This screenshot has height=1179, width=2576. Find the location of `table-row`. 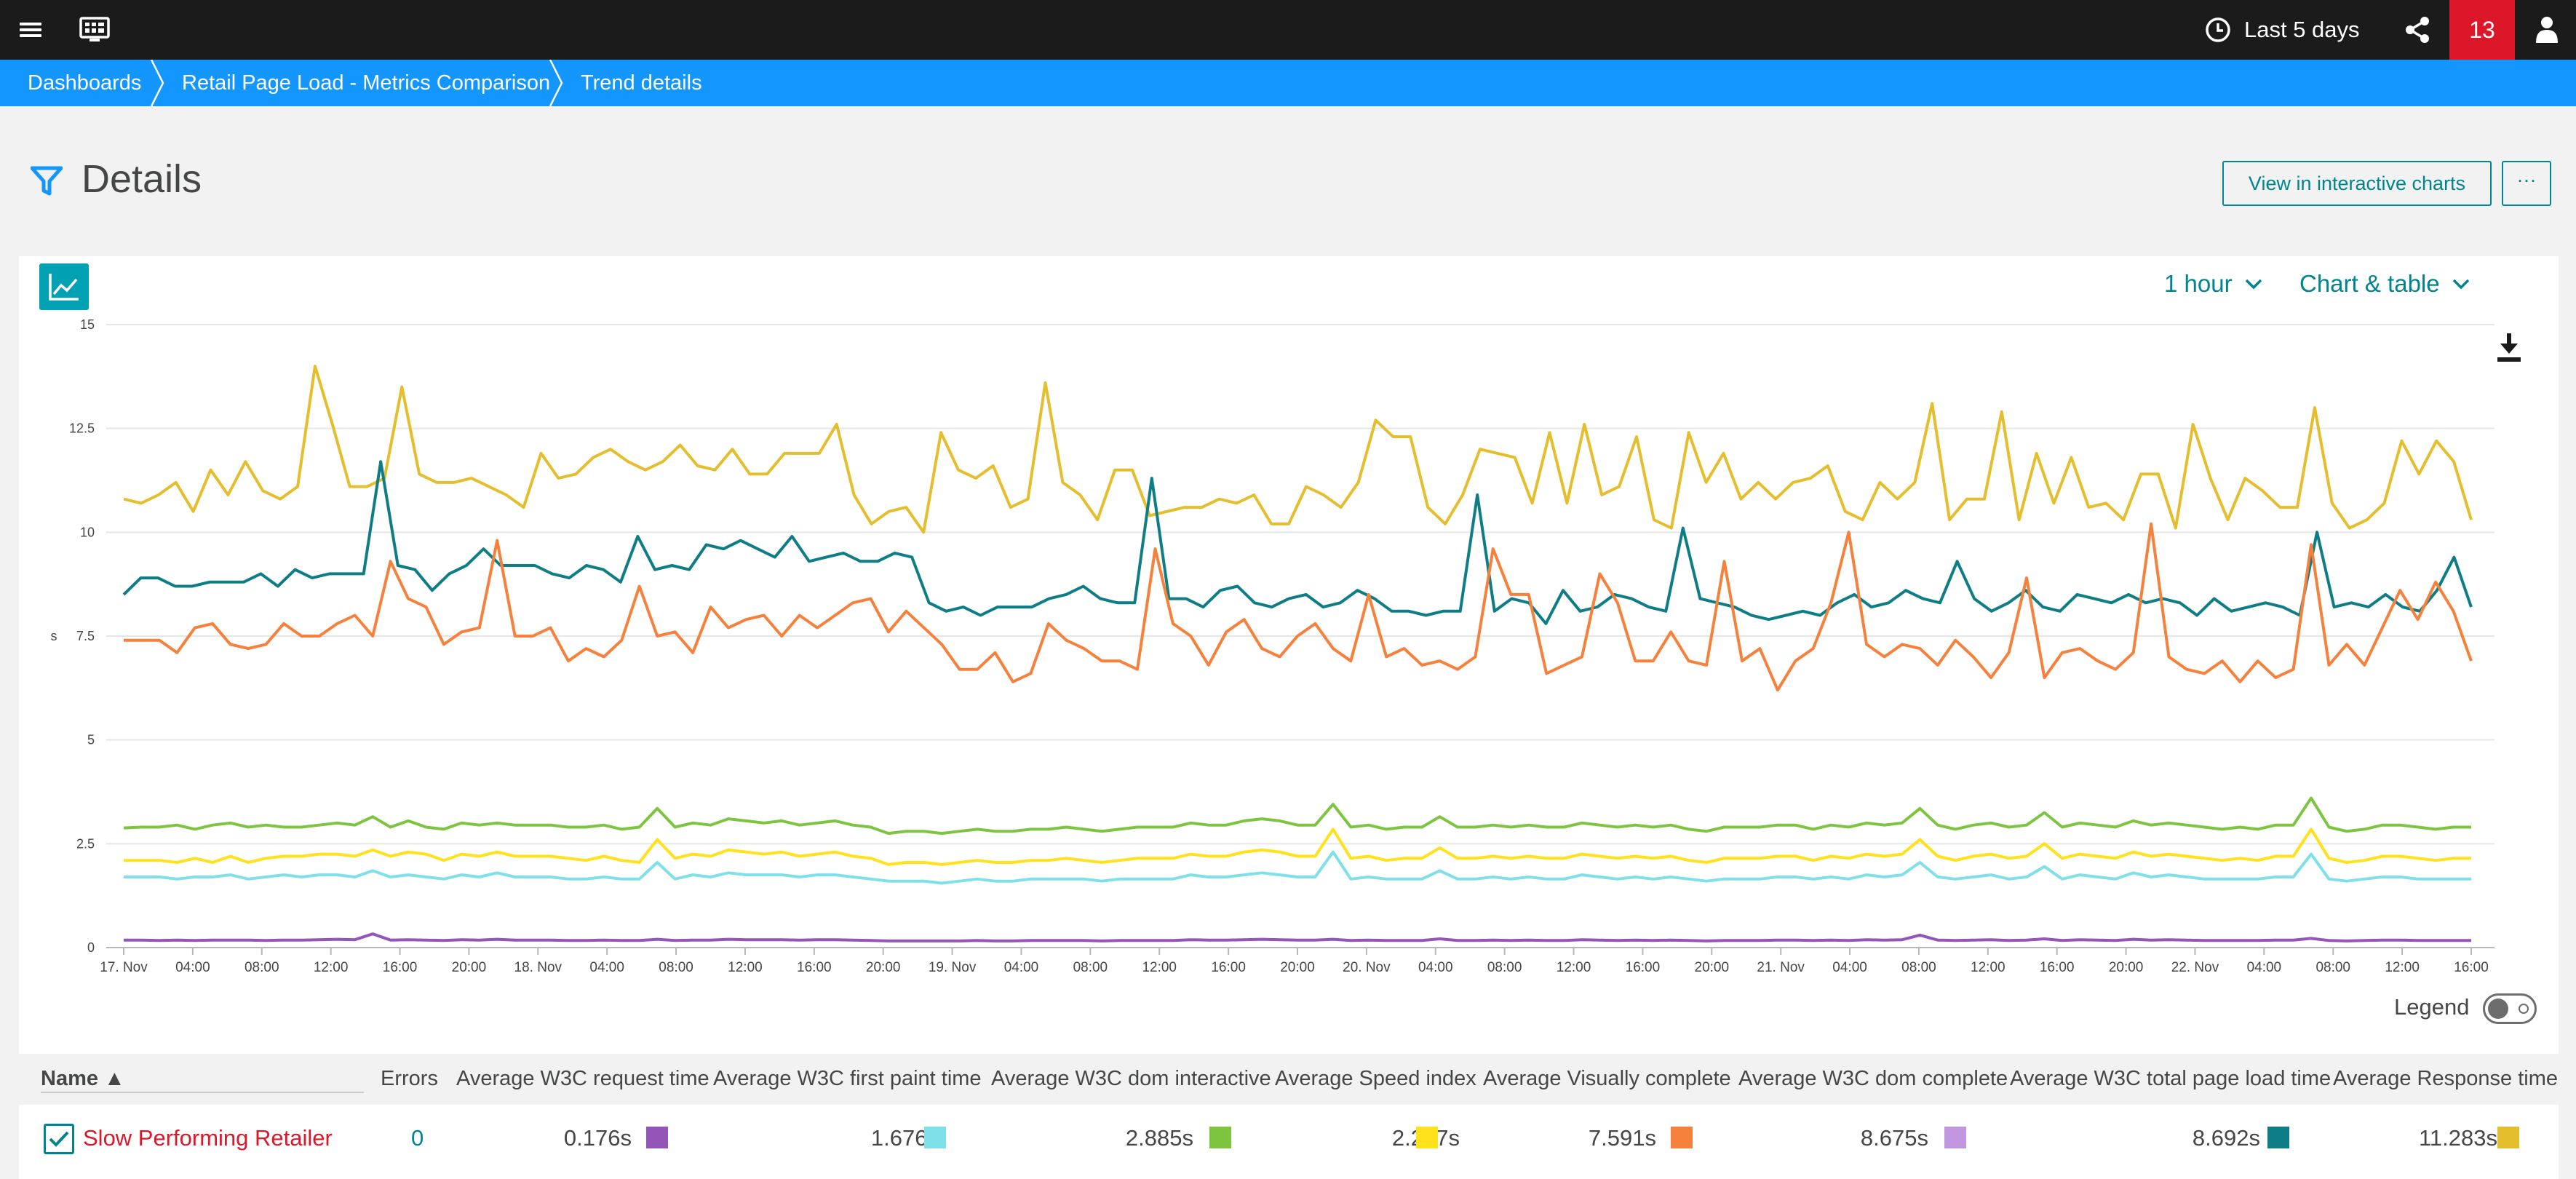

table-row is located at coordinates (1289, 1142).